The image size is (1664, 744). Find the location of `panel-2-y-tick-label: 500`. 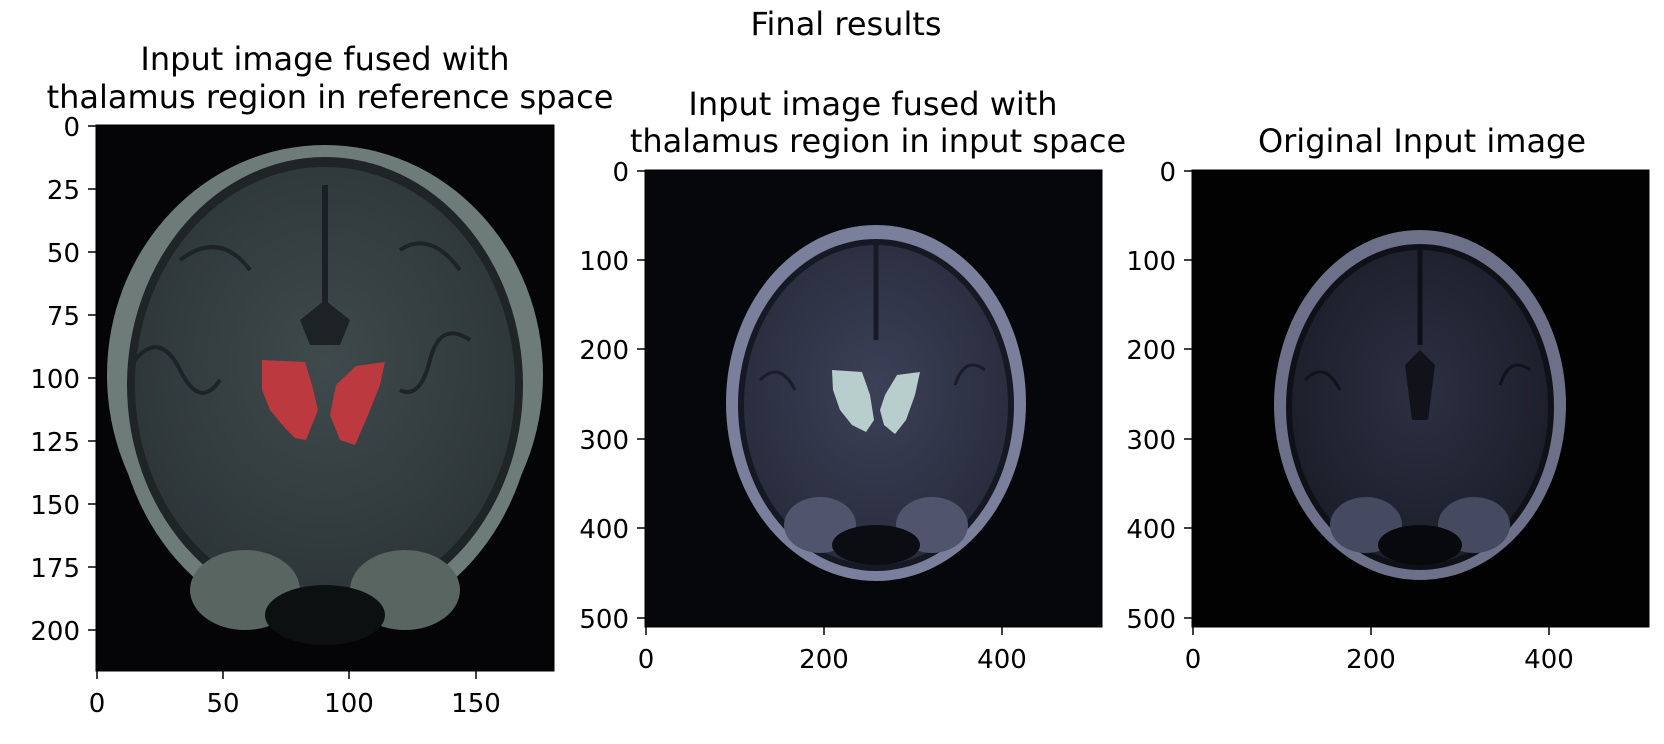

panel-2-y-tick-label: 500 is located at coordinates (604, 620).